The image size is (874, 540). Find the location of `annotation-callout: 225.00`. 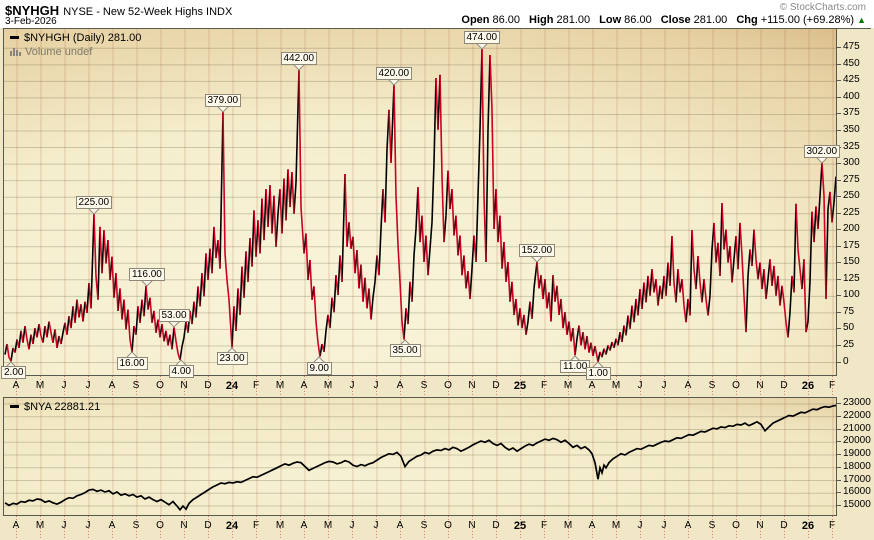

annotation-callout: 225.00 is located at coordinates (94, 202).